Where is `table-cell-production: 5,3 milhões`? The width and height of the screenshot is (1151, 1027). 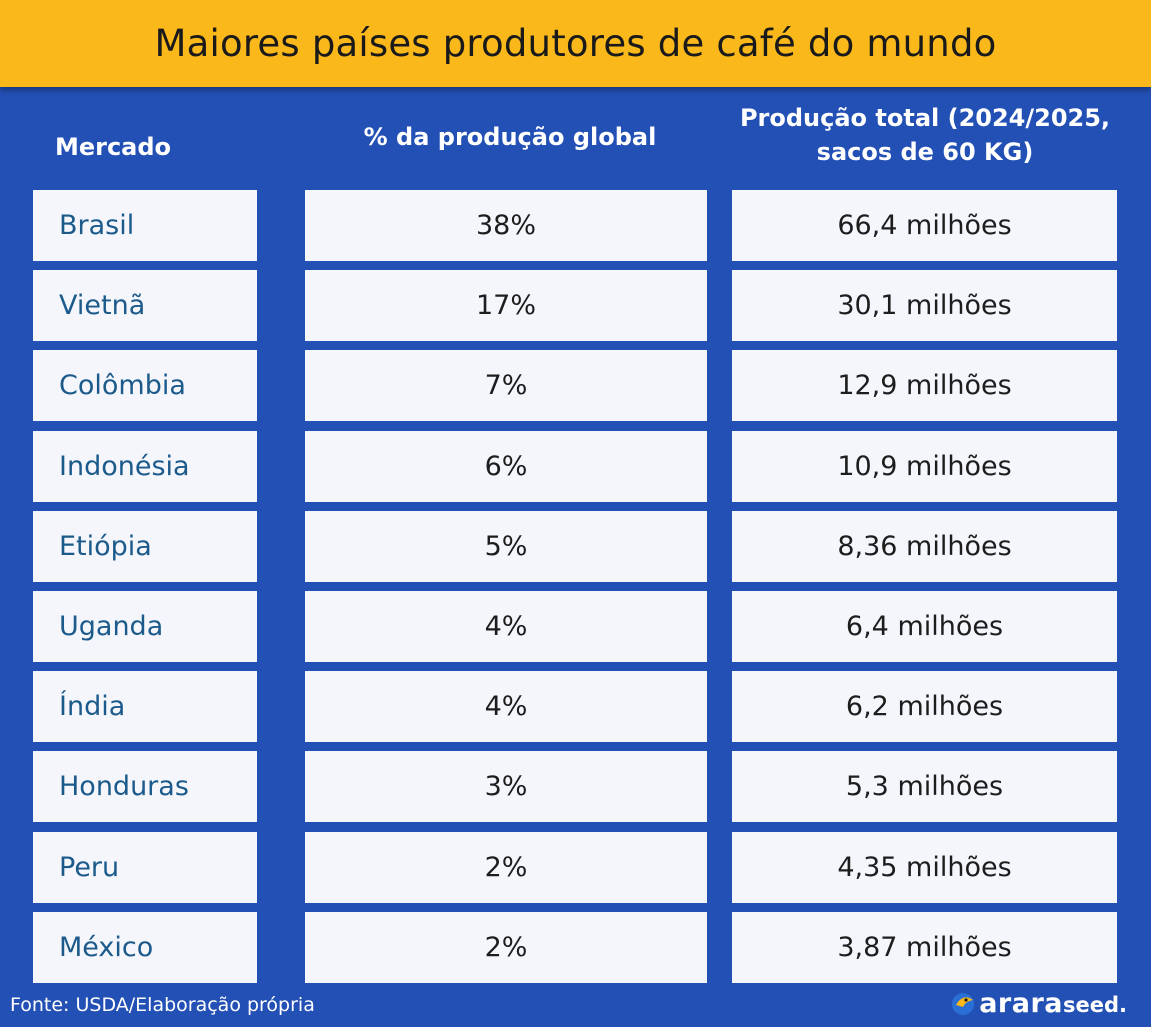
table-cell-production: 5,3 milhões is located at coordinates (924, 786).